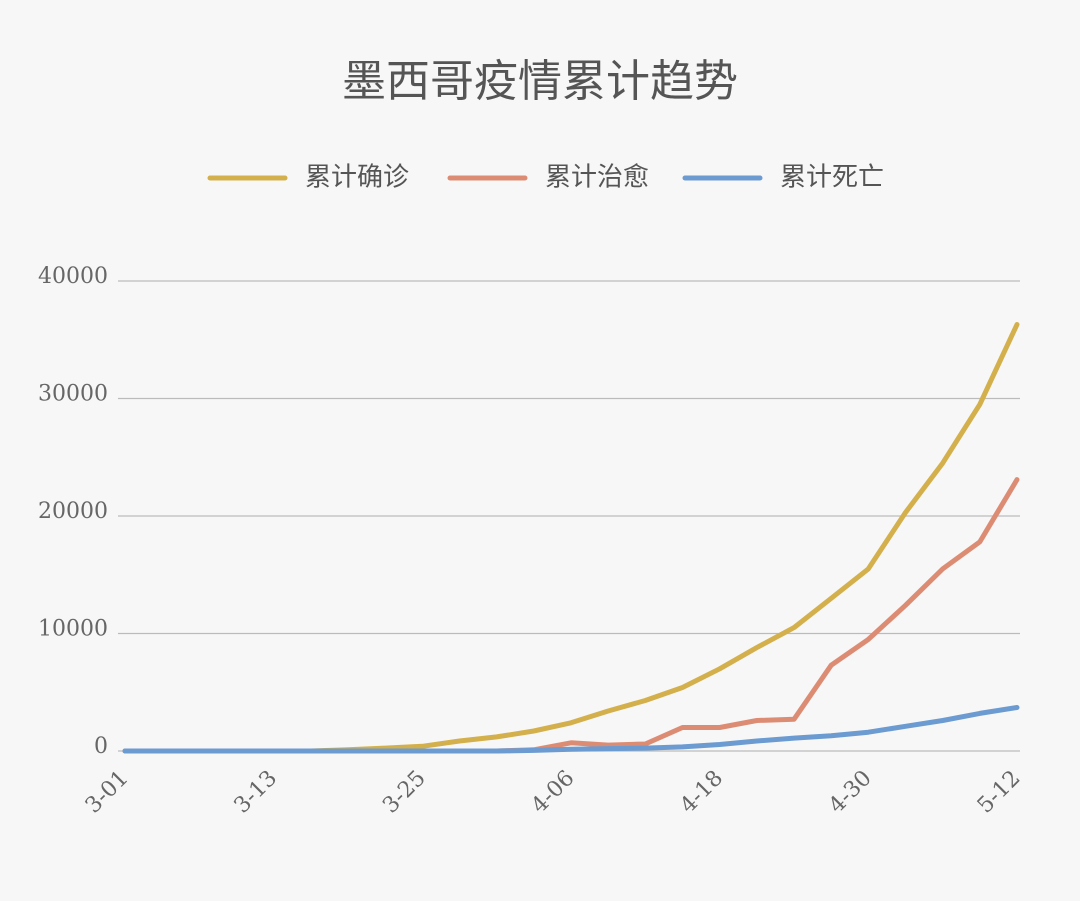 The height and width of the screenshot is (901, 1080). What do you see at coordinates (597, 178) in the screenshot?
I see `legend-label: 累计治愈` at bounding box center [597, 178].